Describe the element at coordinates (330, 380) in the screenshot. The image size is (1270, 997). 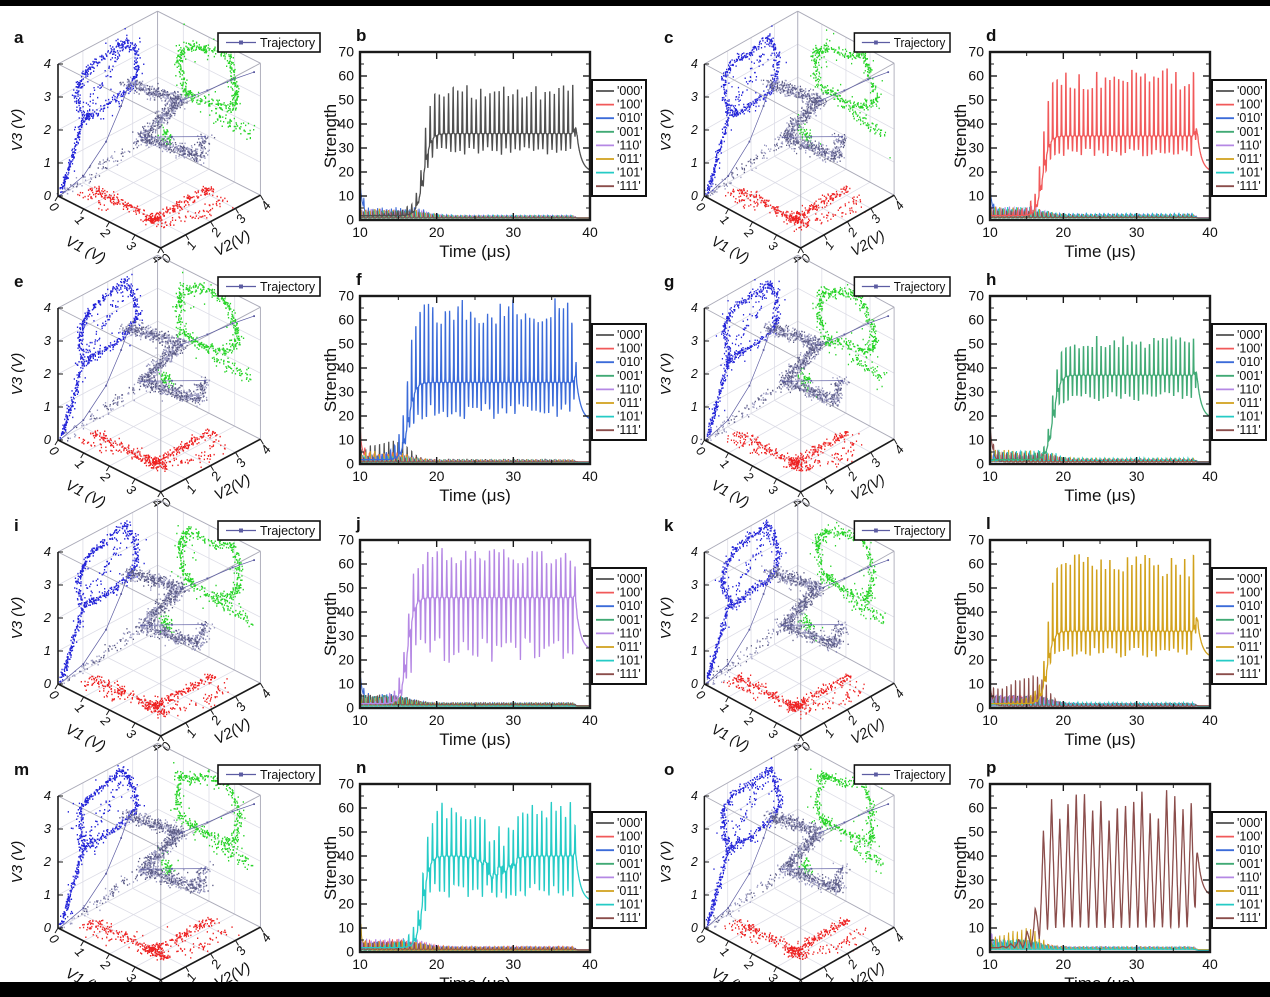
I see `svg-text: Strength` at that location.